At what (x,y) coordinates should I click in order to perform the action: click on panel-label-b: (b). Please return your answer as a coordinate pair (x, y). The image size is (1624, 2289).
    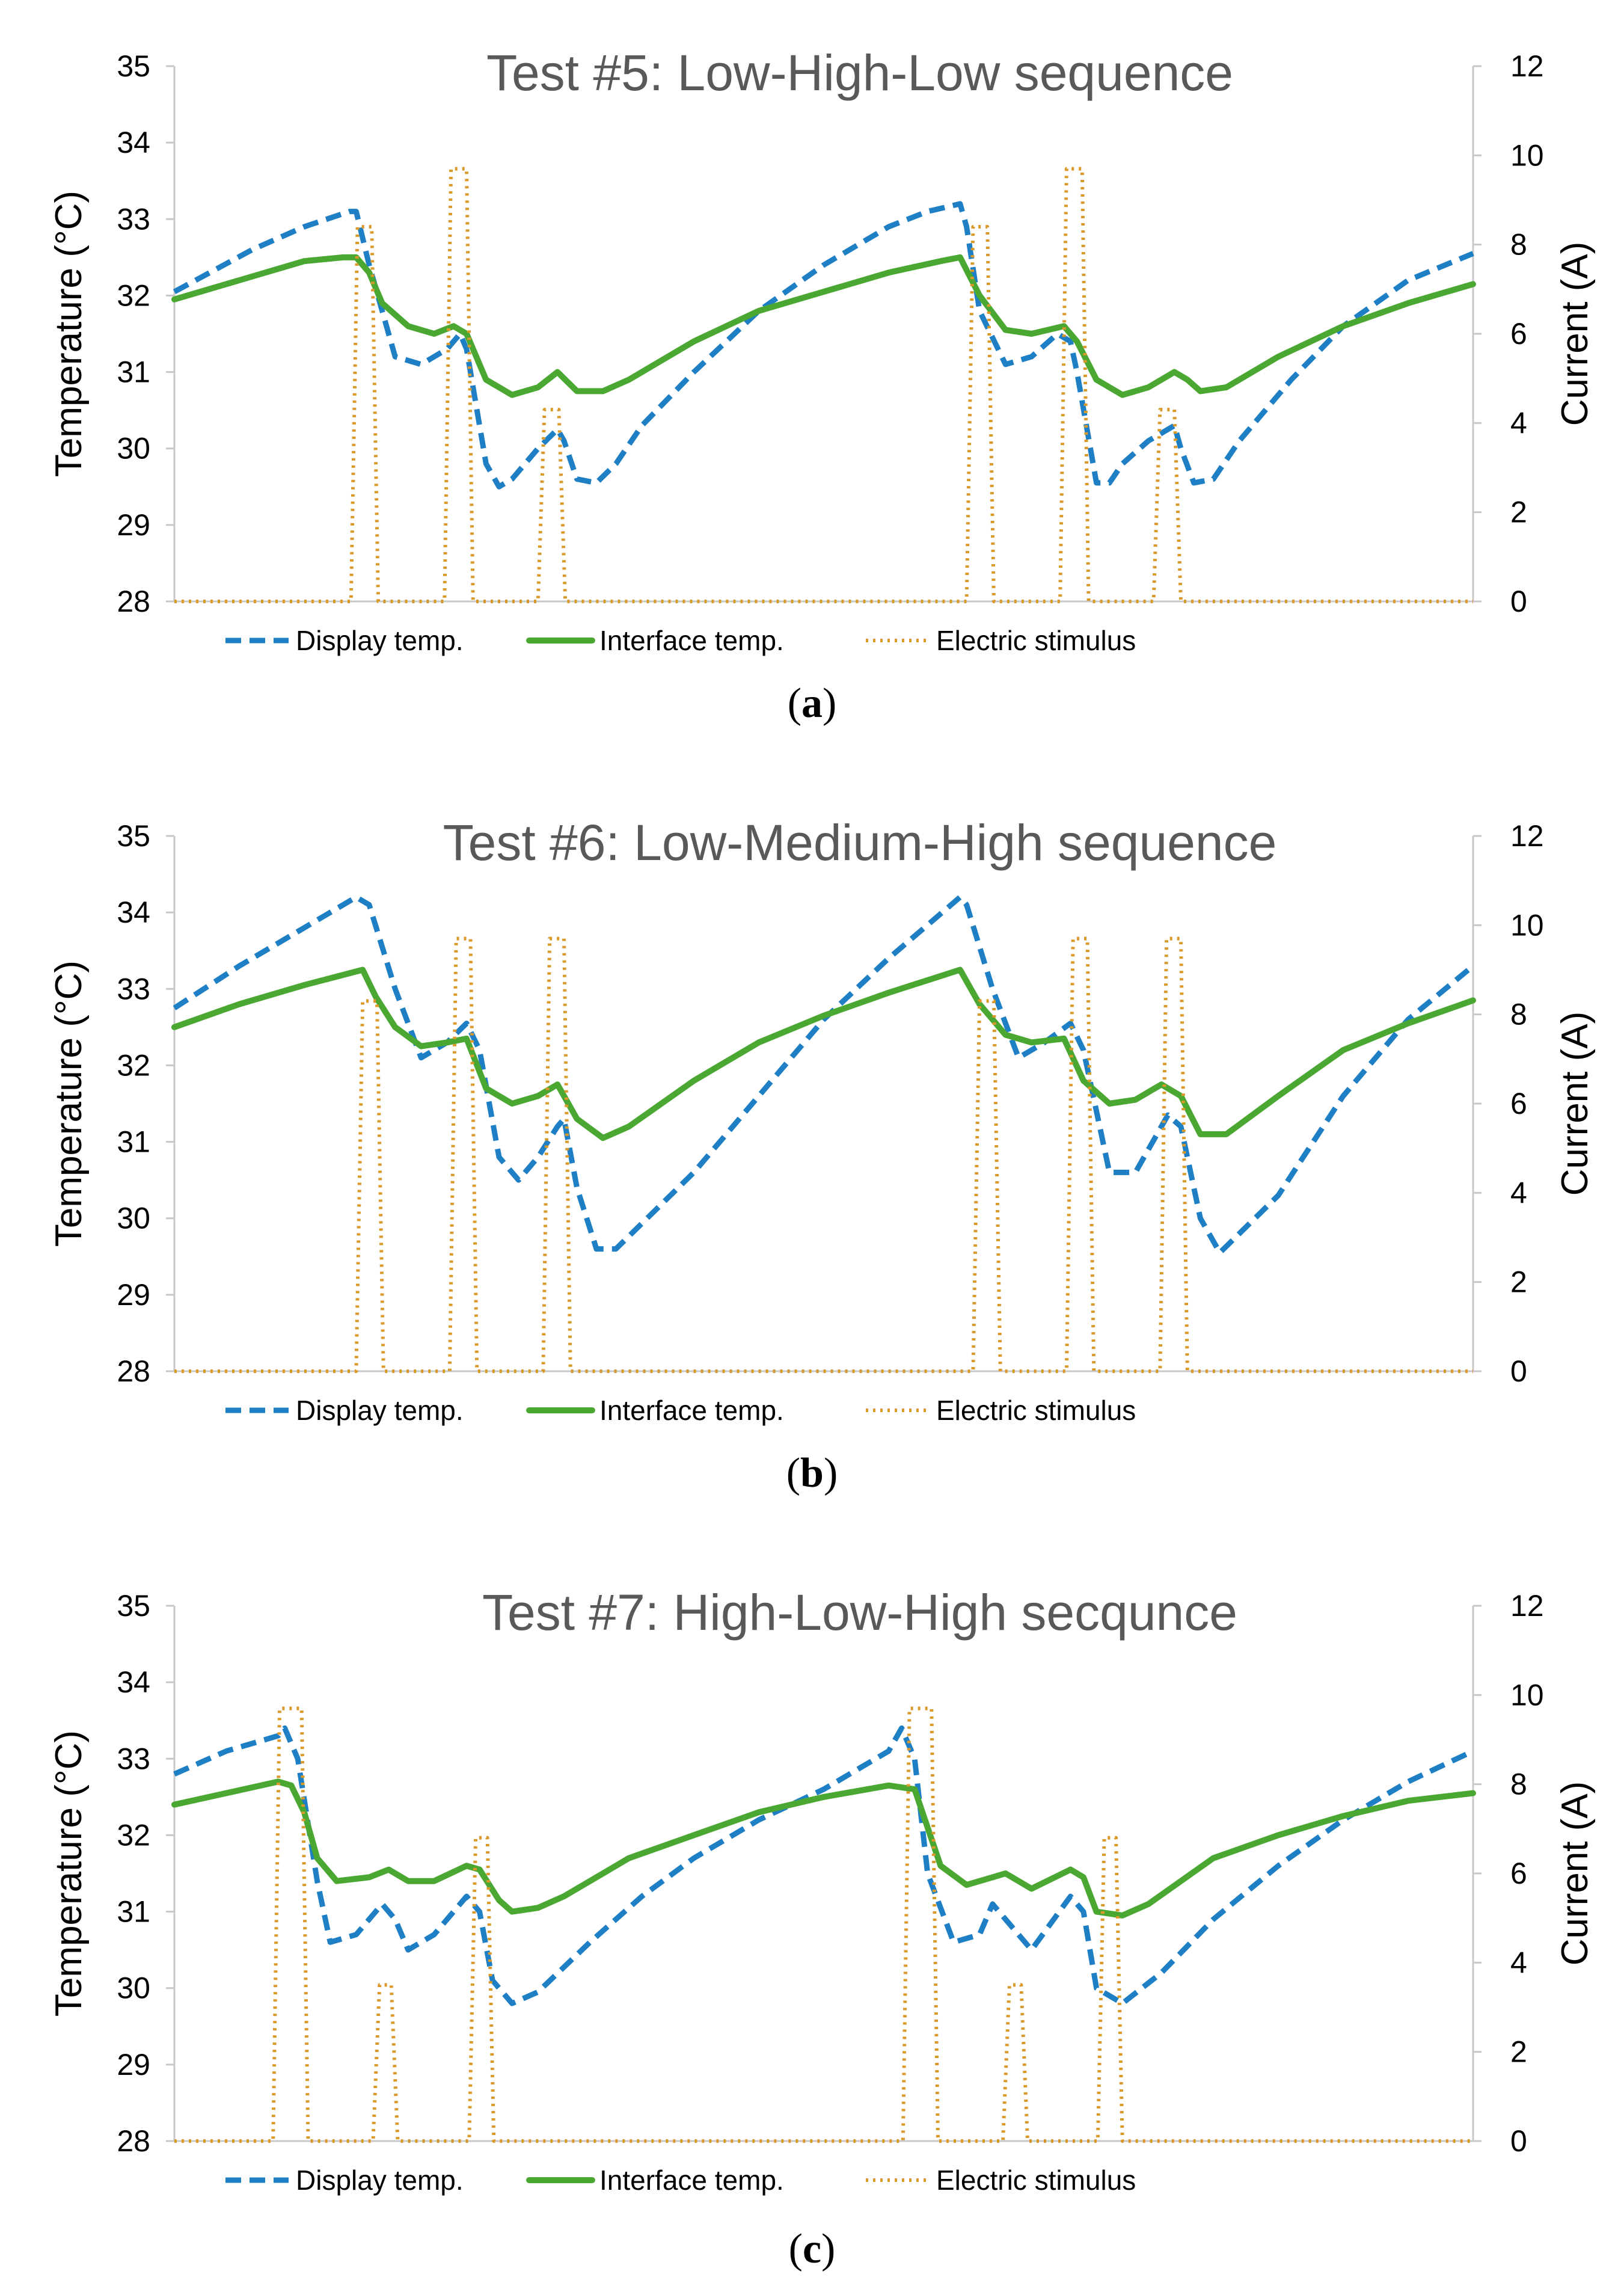
    Looking at the image, I should click on (812, 1473).